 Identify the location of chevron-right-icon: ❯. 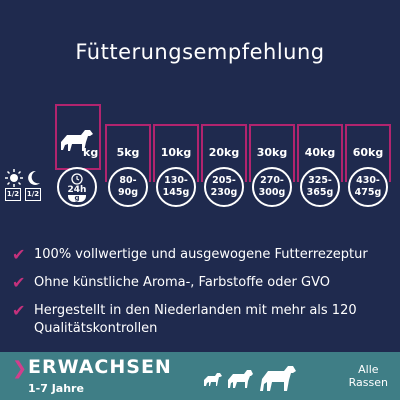
(20, 368).